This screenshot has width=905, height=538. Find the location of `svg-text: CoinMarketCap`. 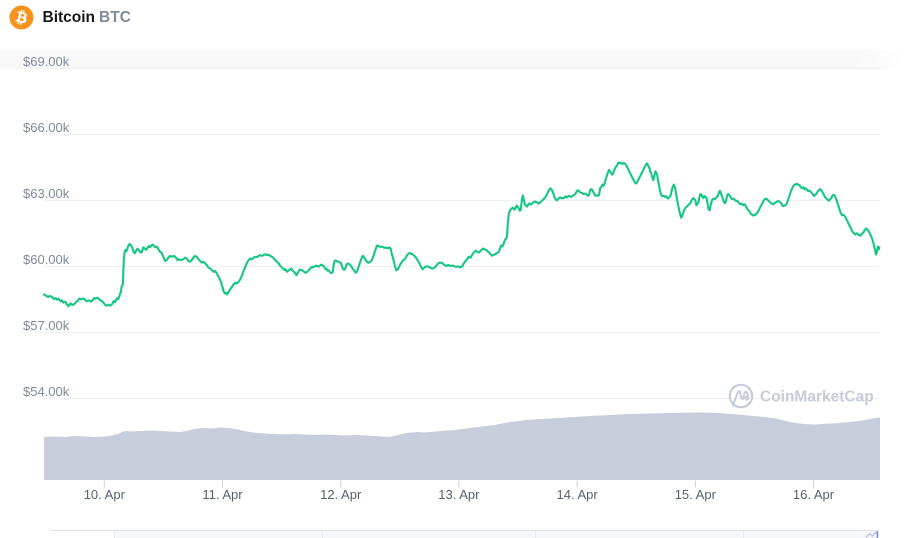

svg-text: CoinMarketCap is located at coordinates (817, 397).